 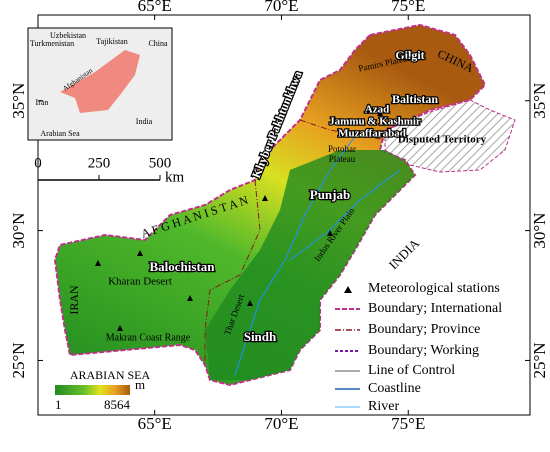 I want to click on legend-label: Line of Control, so click(x=411, y=370).